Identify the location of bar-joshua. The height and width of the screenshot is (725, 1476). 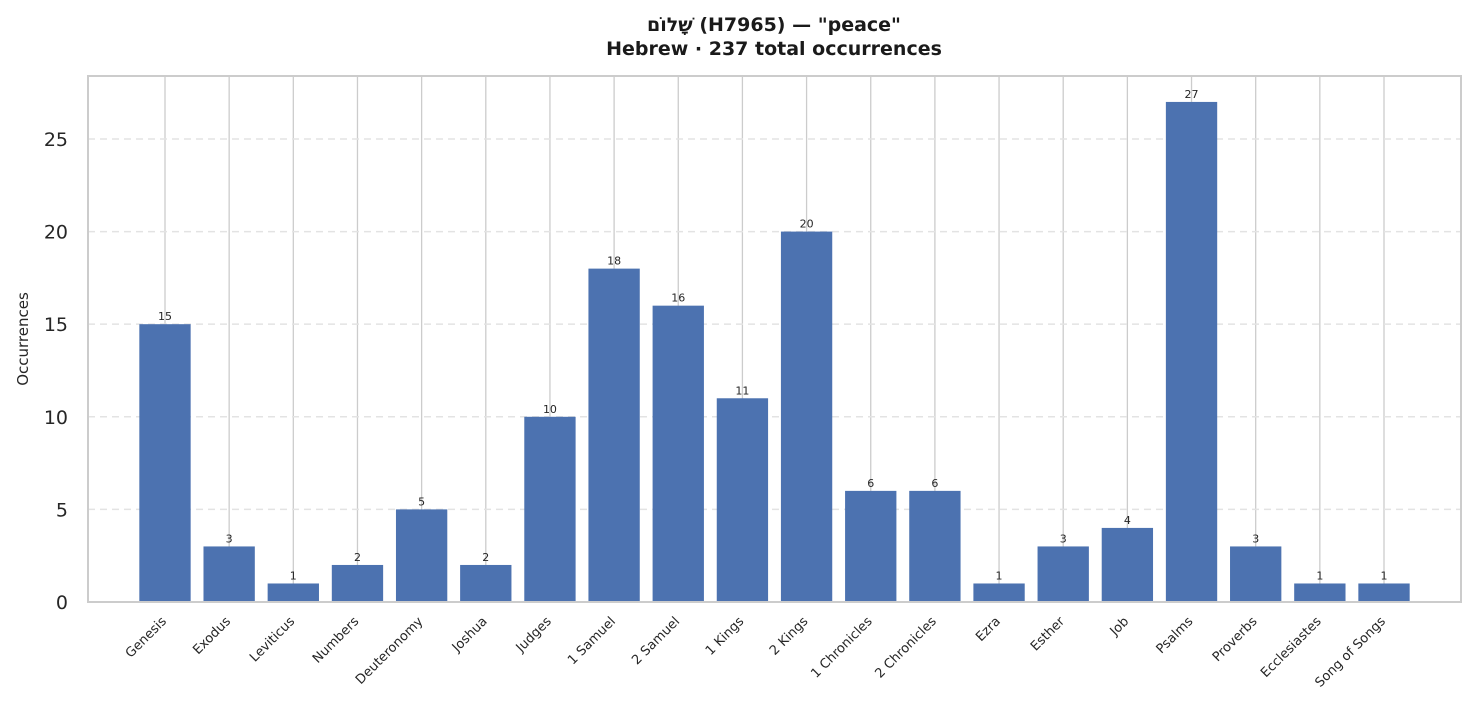
(486, 583).